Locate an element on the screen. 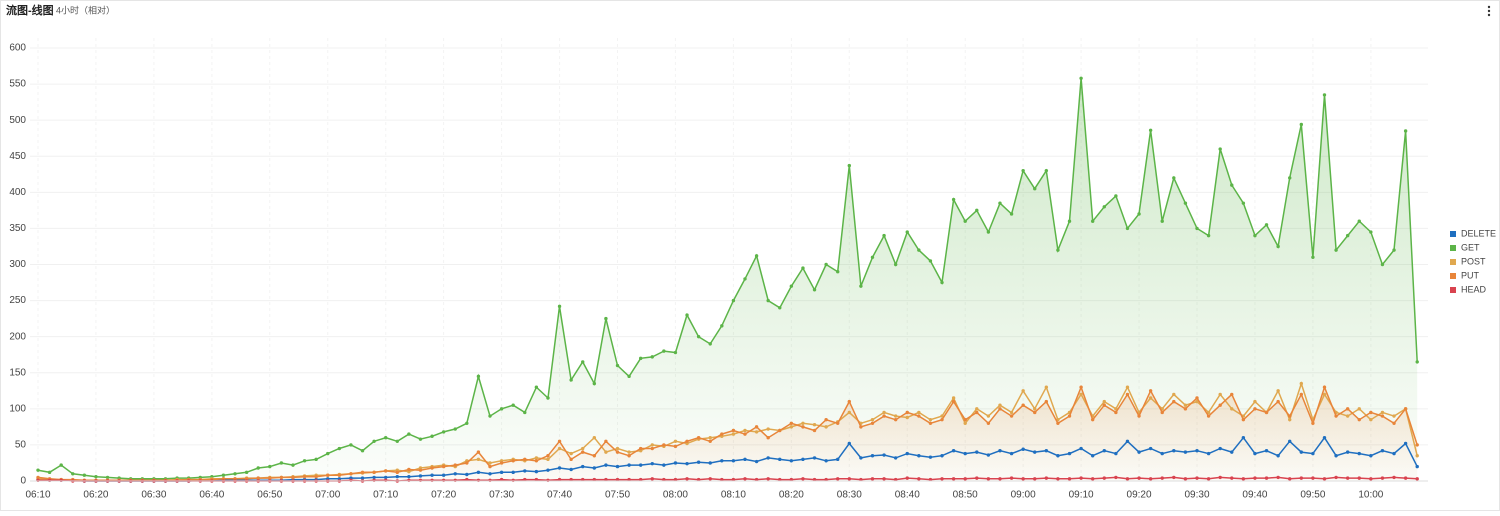 This screenshot has height=516, width=1500. x-tick-label: 08:20 is located at coordinates (791, 495).